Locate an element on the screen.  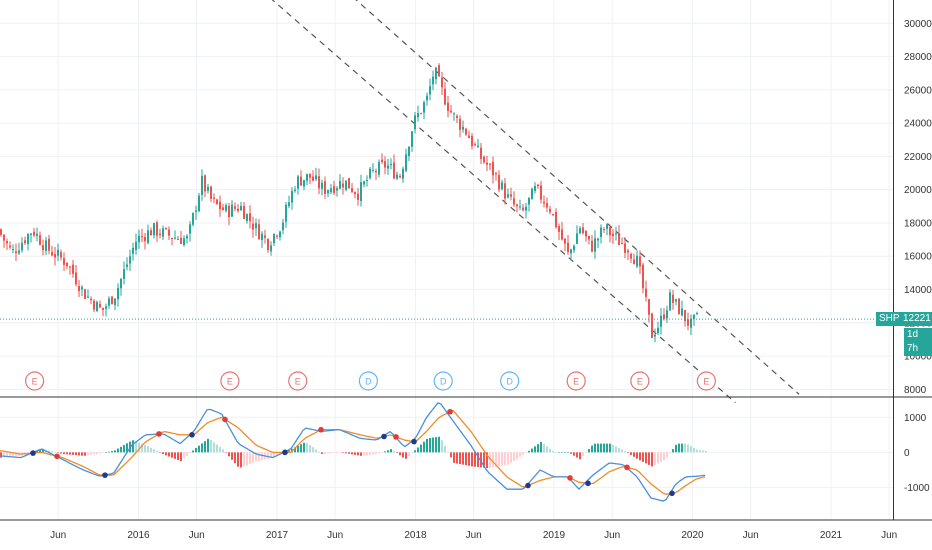
marker-circle is located at coordinates (230, 381).